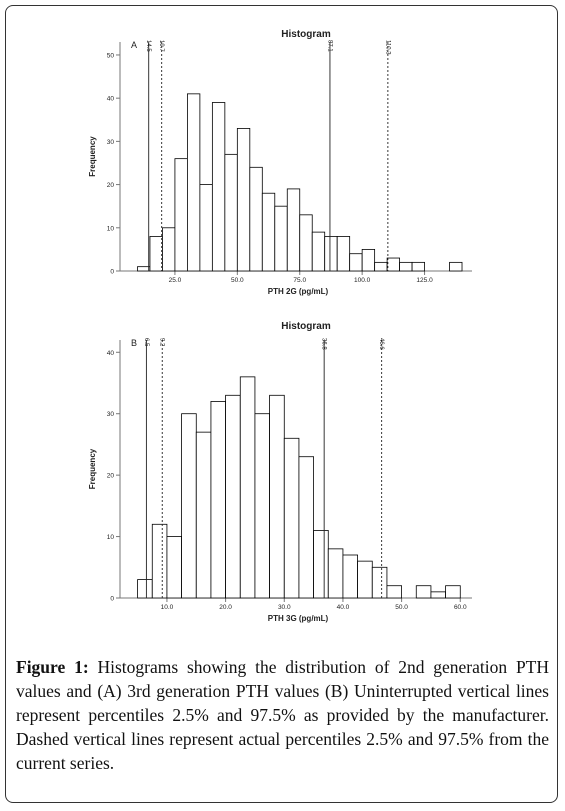 The width and height of the screenshot is (565, 811). I want to click on x-tick-label: 60.0, so click(460, 607).